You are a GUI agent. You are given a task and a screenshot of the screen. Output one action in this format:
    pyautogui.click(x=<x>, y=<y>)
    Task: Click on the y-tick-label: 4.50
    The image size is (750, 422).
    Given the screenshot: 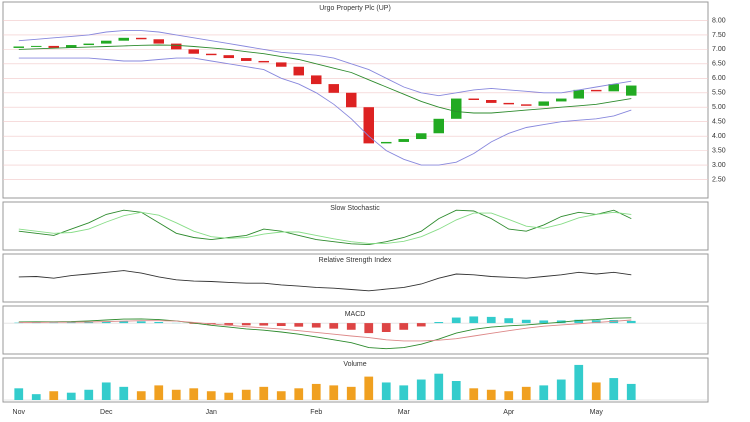 What is the action you would take?
    pyautogui.click(x=719, y=122)
    